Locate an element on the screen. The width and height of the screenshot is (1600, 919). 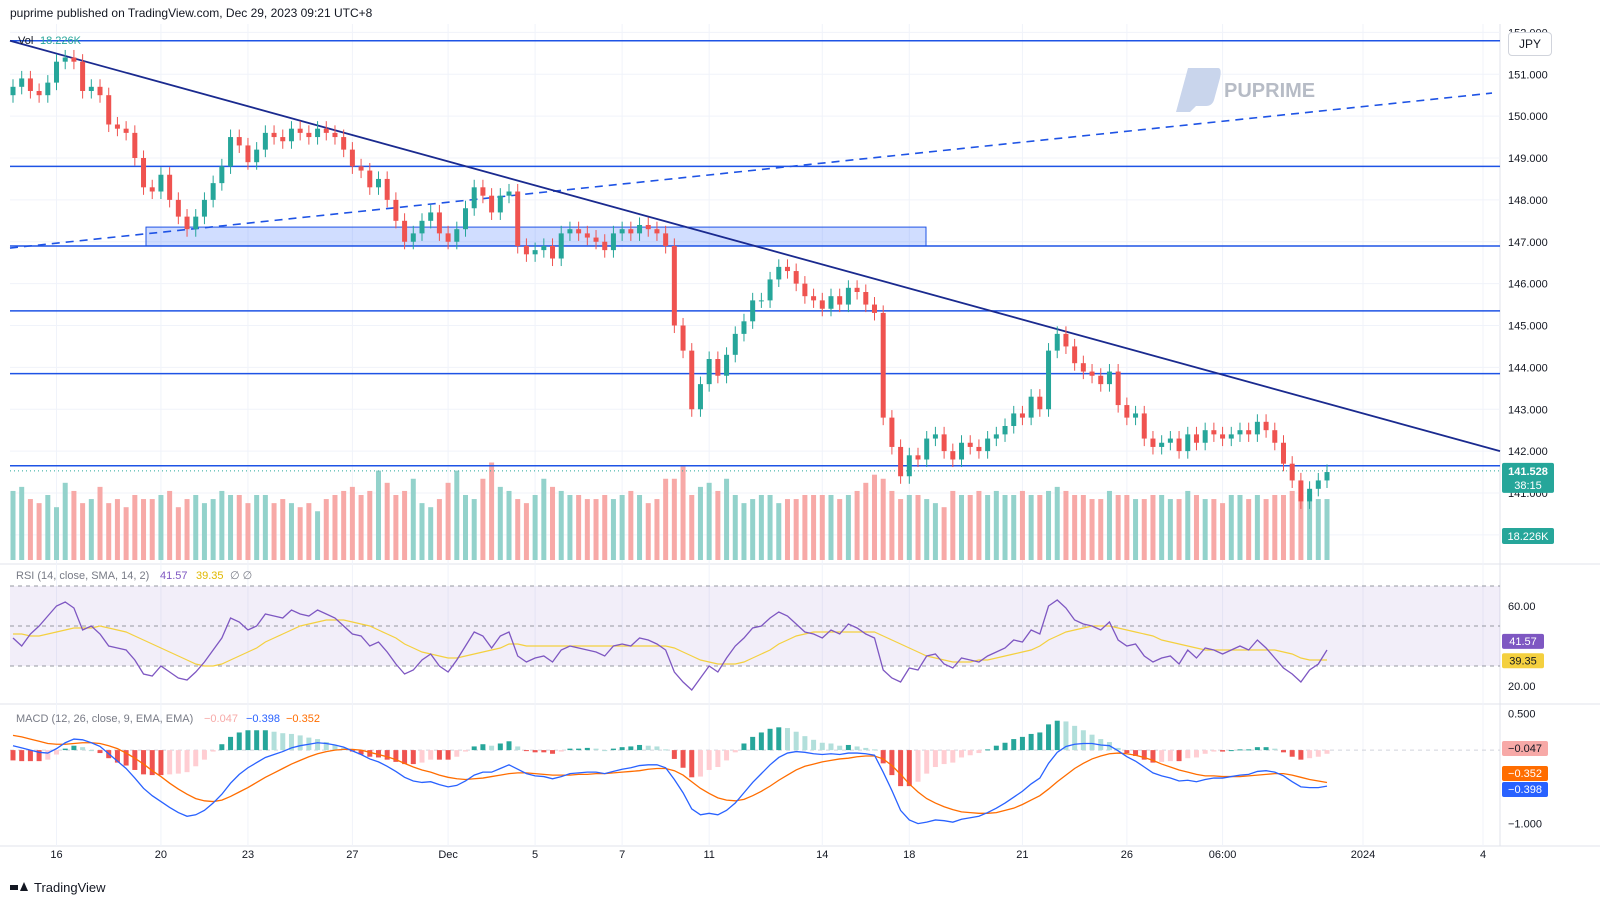
price-axis-tick: 143.000 is located at coordinates (1528, 410).